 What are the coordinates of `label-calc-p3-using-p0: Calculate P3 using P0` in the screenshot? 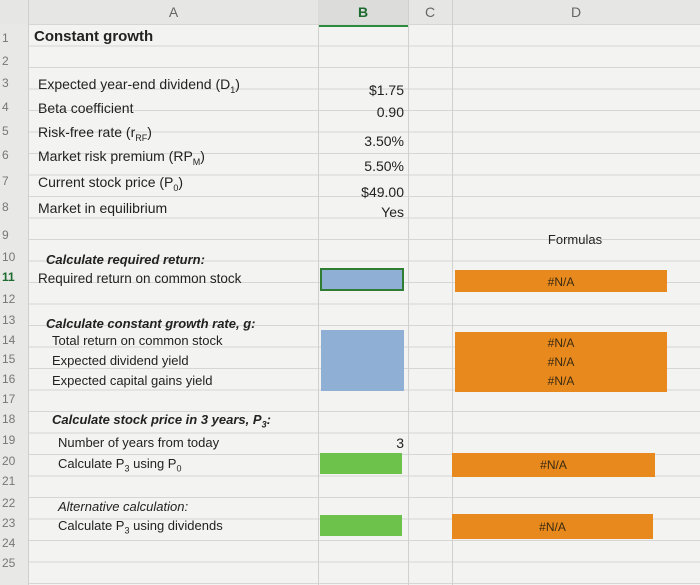 It's located at (120, 465).